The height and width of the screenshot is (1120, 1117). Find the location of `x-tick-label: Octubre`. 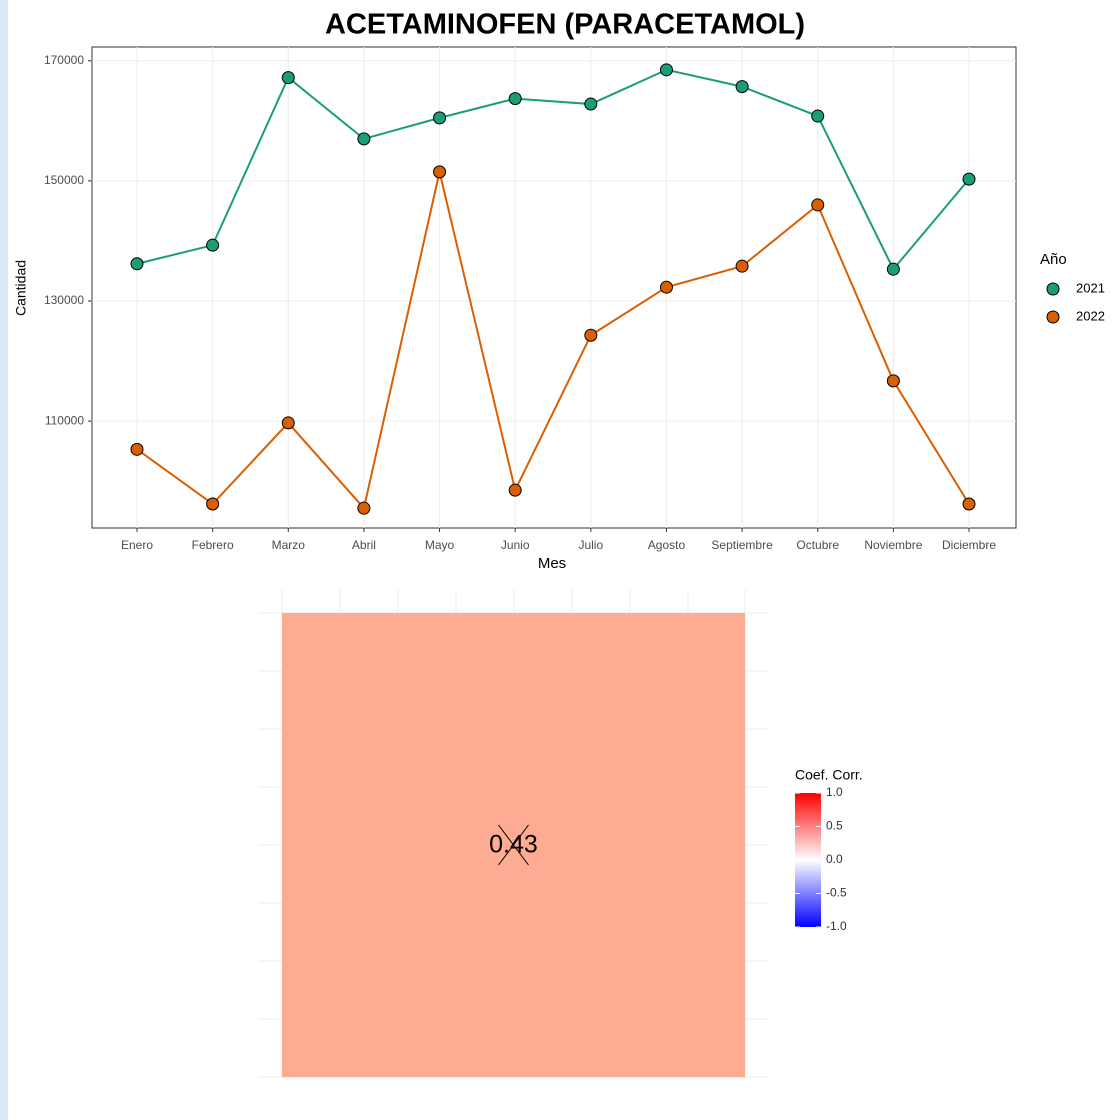

x-tick-label: Octubre is located at coordinates (817, 545).